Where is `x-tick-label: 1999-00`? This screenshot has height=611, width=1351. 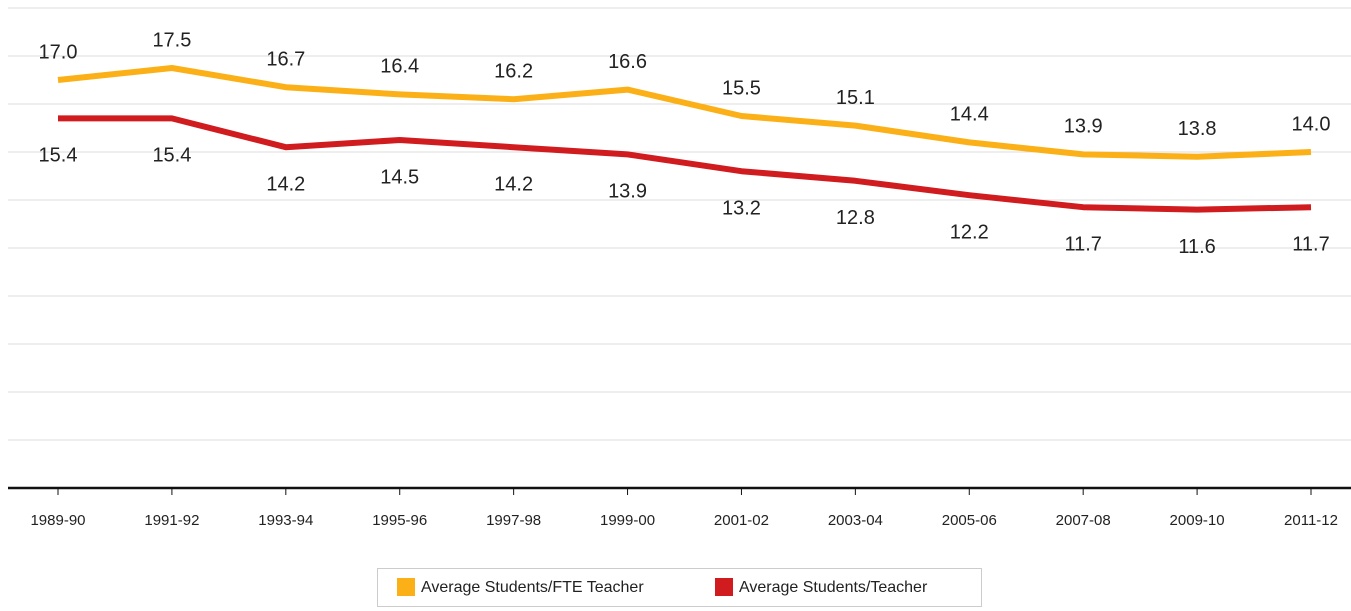
x-tick-label: 1999-00 is located at coordinates (627, 520).